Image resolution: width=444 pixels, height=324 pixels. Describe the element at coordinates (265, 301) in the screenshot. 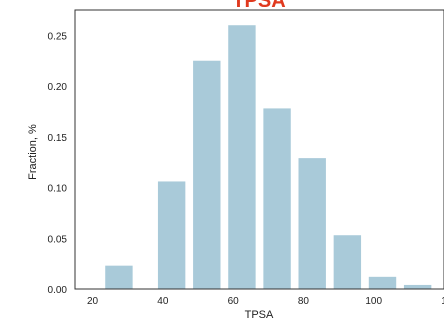

I see `x-tick-labels: 20 40 60 80 100 1` at that location.